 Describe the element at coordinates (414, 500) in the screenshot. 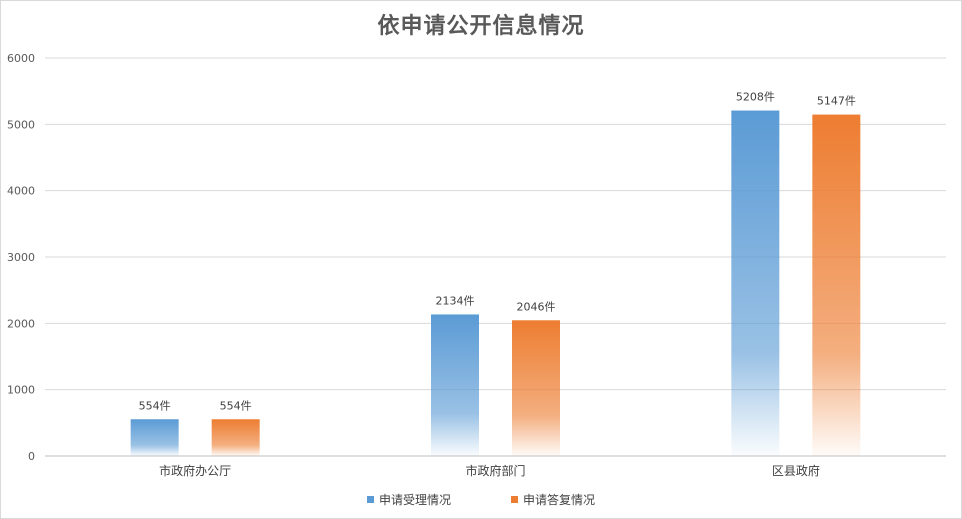

I see `legend-label-series-0: 申请受理情况` at that location.